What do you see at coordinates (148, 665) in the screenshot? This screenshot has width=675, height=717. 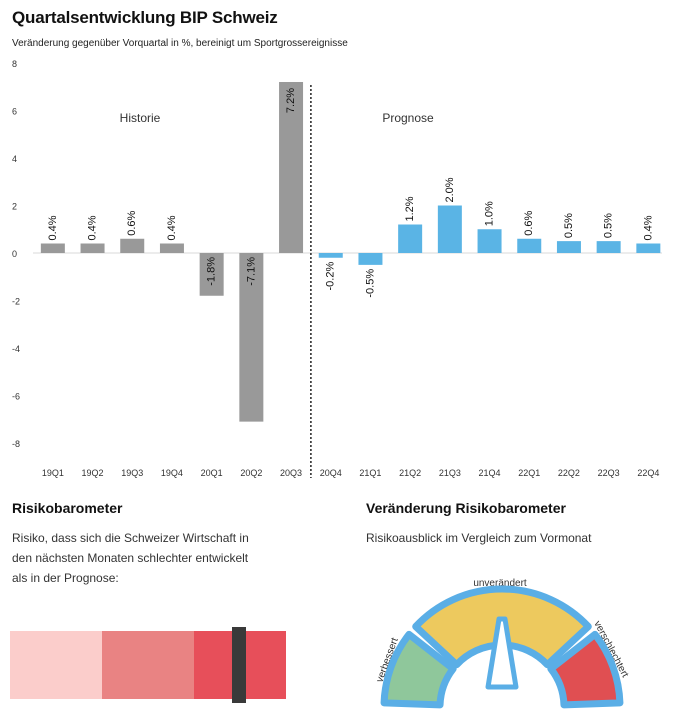 I see `barometer-segment-mid` at bounding box center [148, 665].